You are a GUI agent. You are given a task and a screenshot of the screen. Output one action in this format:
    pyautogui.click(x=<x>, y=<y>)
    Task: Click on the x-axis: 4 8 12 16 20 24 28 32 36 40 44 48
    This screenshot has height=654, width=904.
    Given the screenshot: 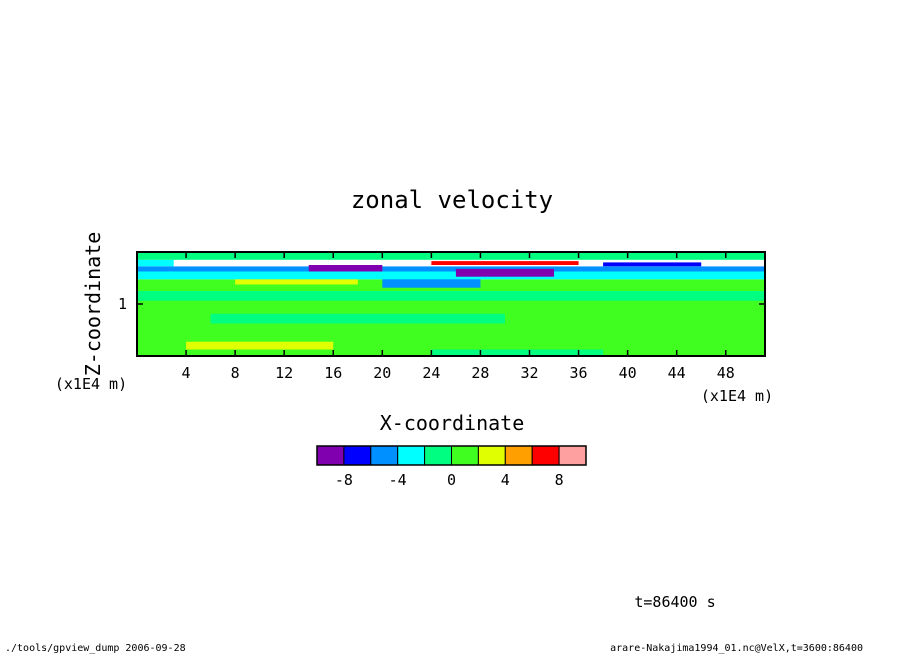 What is the action you would take?
    pyautogui.click(x=458, y=317)
    